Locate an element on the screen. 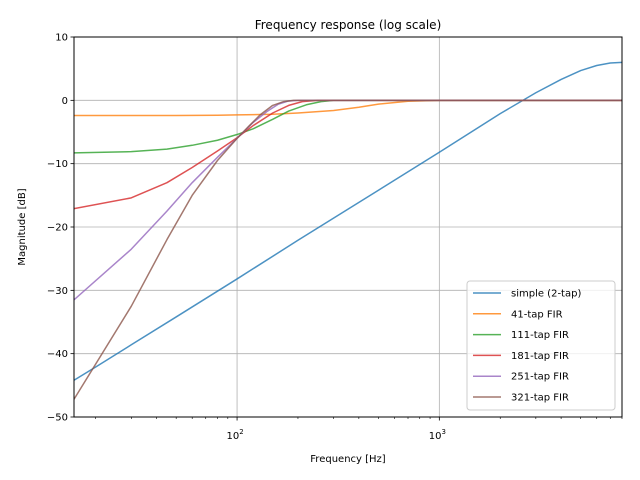 Image resolution: width=640 pixels, height=480 pixels. legend-label: 181-tap FIR is located at coordinates (540, 356).